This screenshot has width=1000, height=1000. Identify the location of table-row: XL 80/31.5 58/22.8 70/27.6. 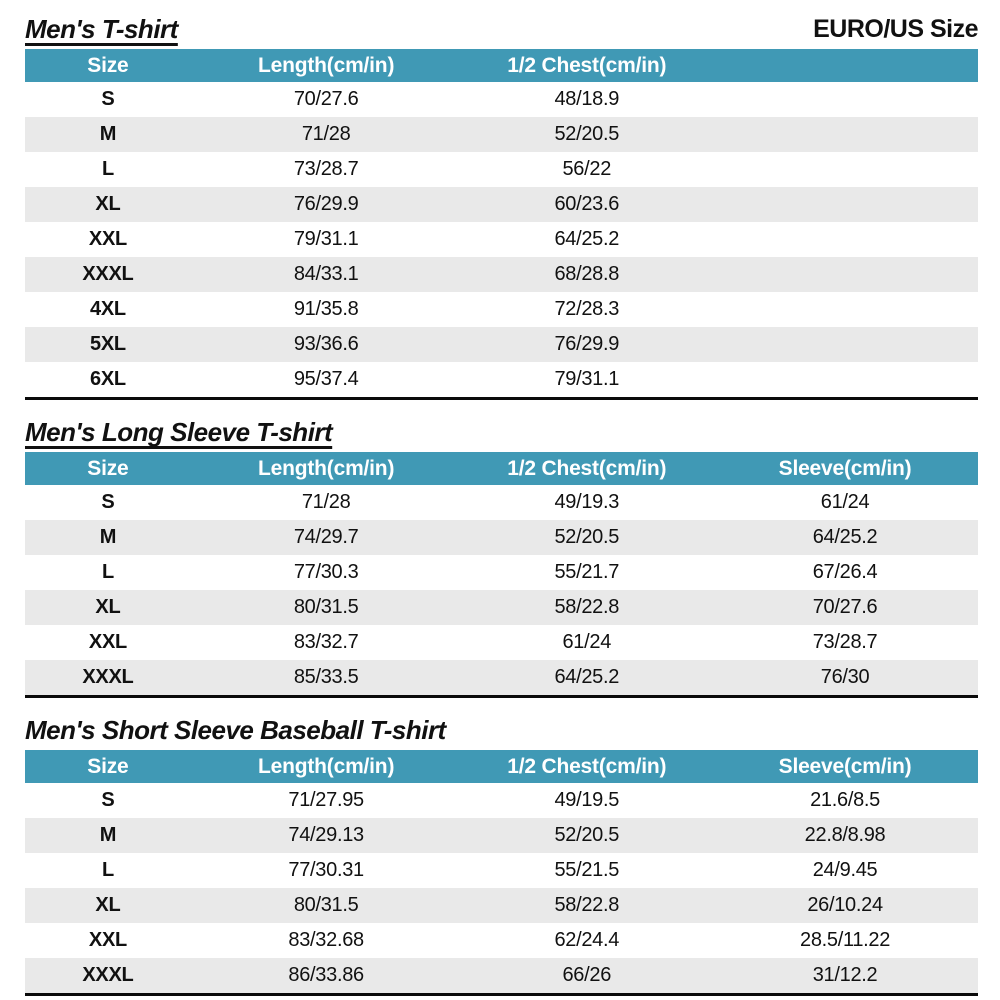
(501, 607).